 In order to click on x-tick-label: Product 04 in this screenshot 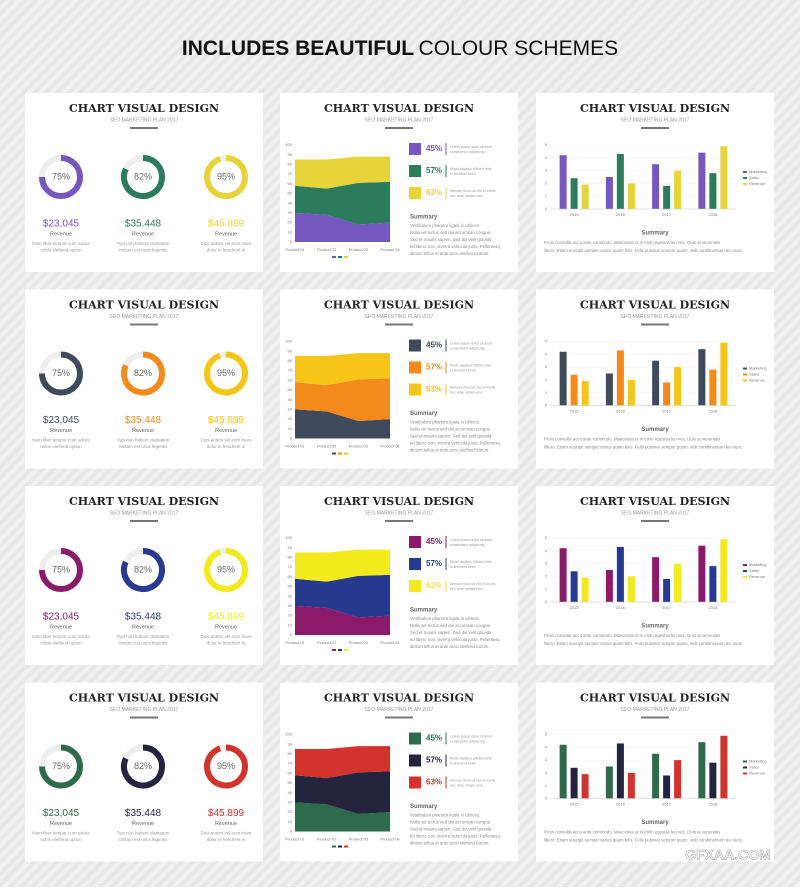, I will do `click(390, 642)`.